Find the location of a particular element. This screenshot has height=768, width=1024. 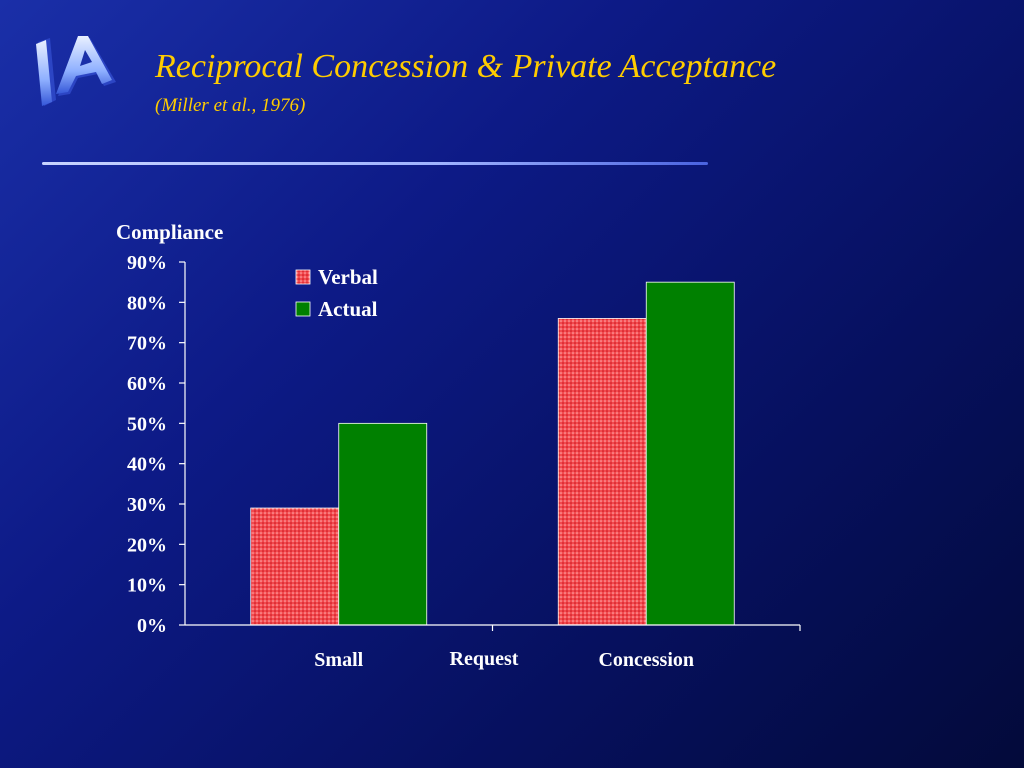

y-tick-label: 20% is located at coordinates (147, 545).